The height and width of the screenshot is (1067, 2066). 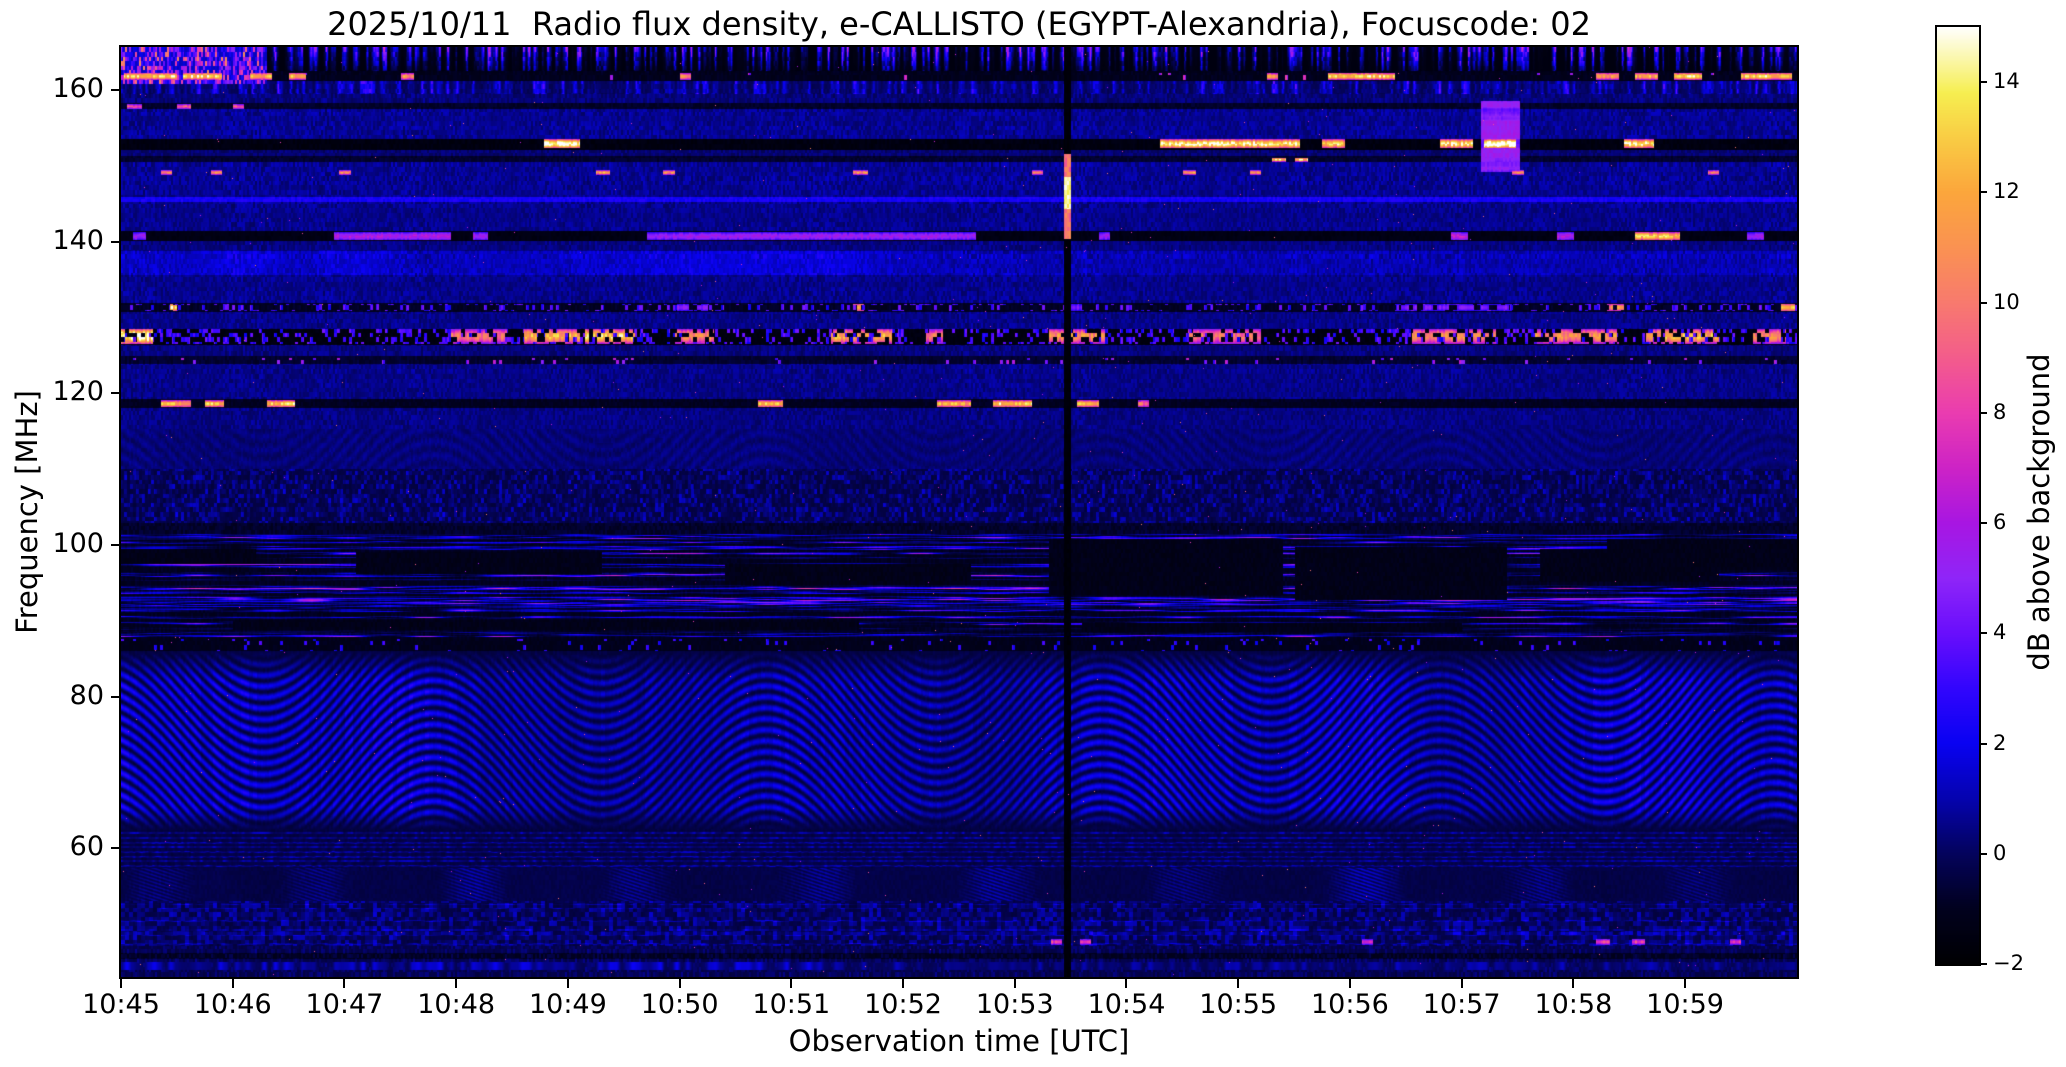 What do you see at coordinates (1126, 1004) in the screenshot?
I see `x-tick-label: 10:54` at bounding box center [1126, 1004].